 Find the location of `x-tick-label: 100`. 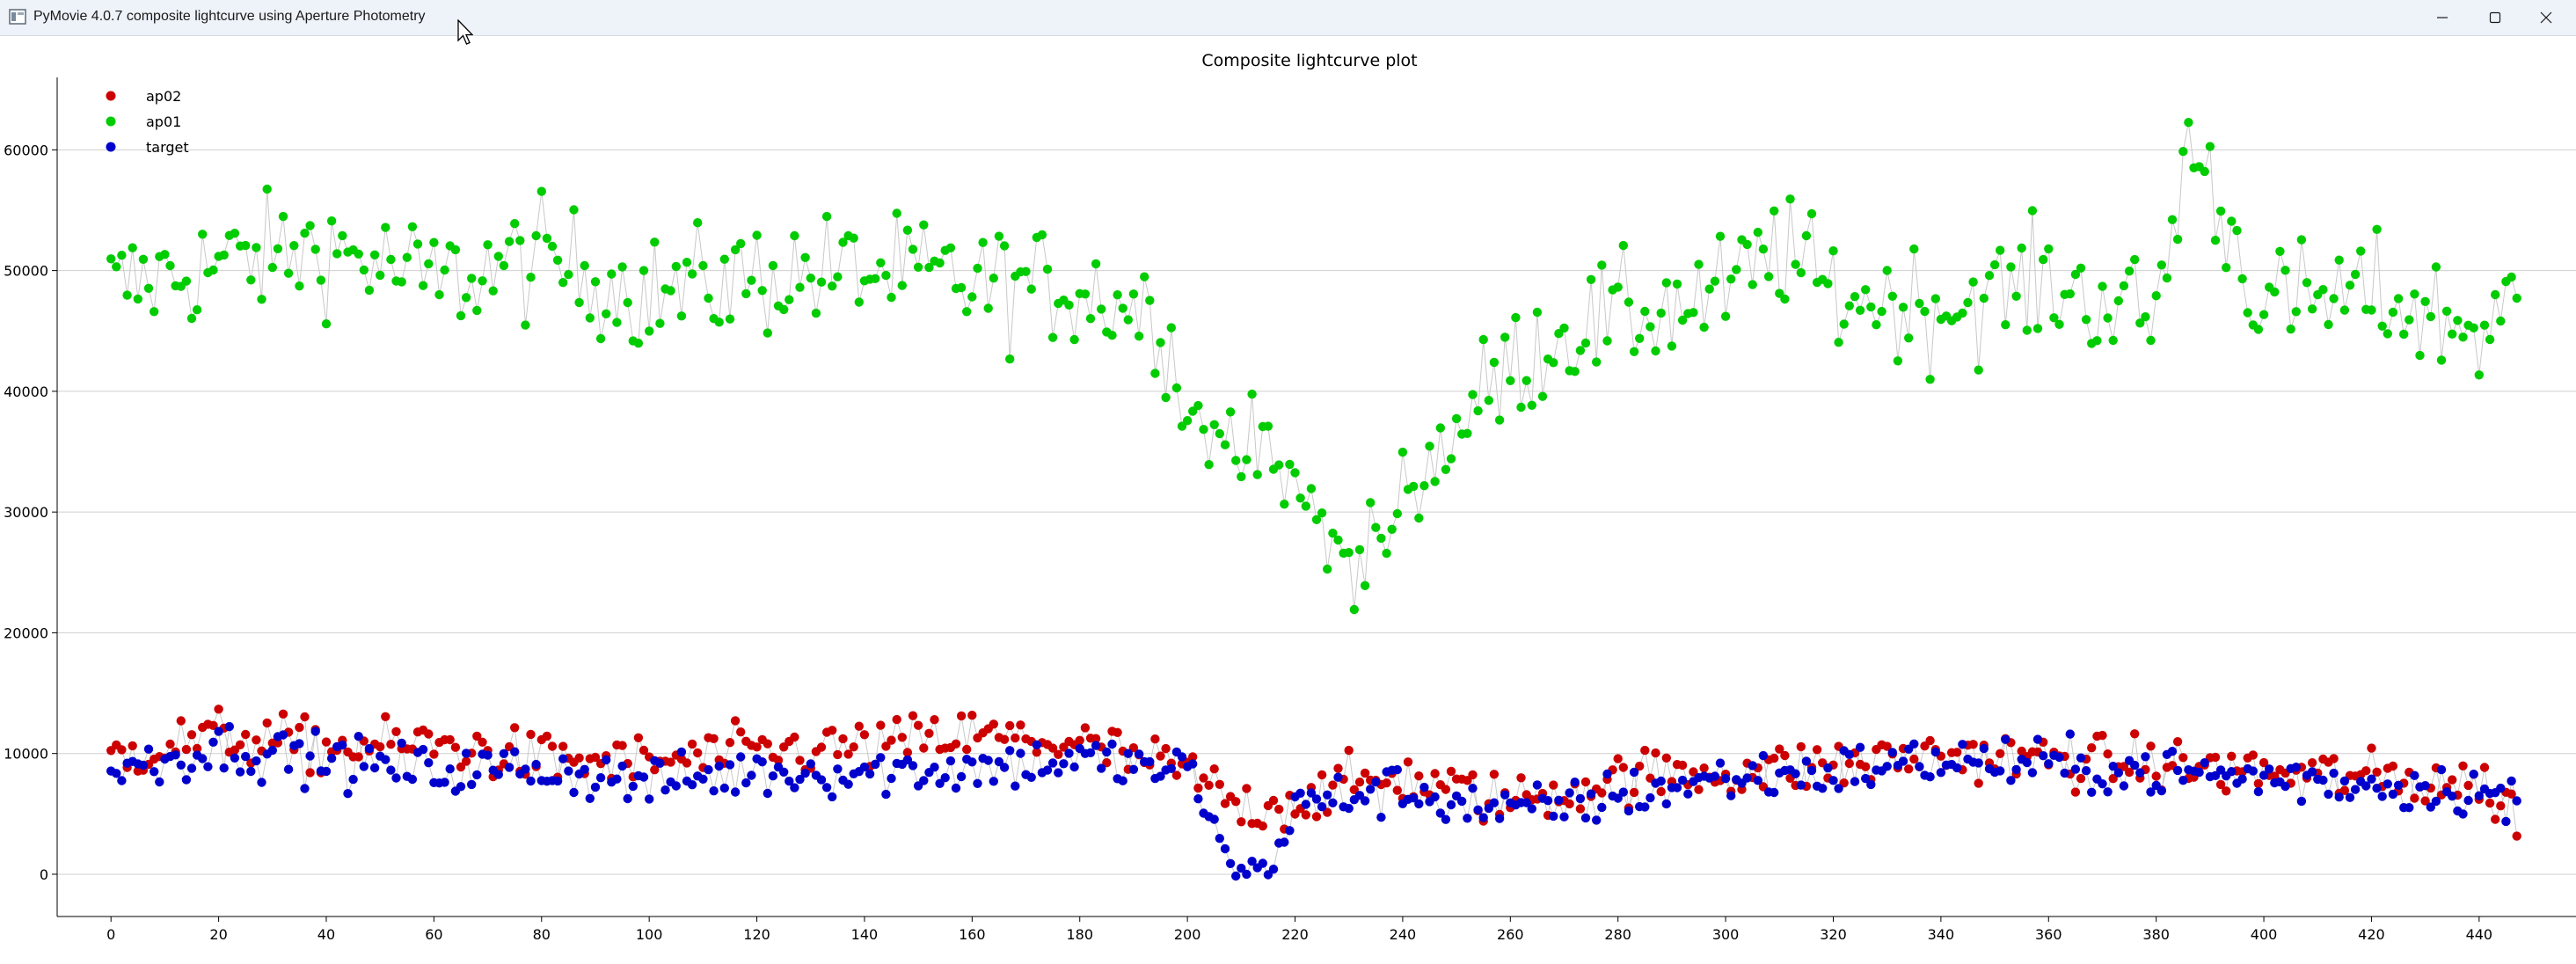

x-tick-label: 100 is located at coordinates (649, 934).